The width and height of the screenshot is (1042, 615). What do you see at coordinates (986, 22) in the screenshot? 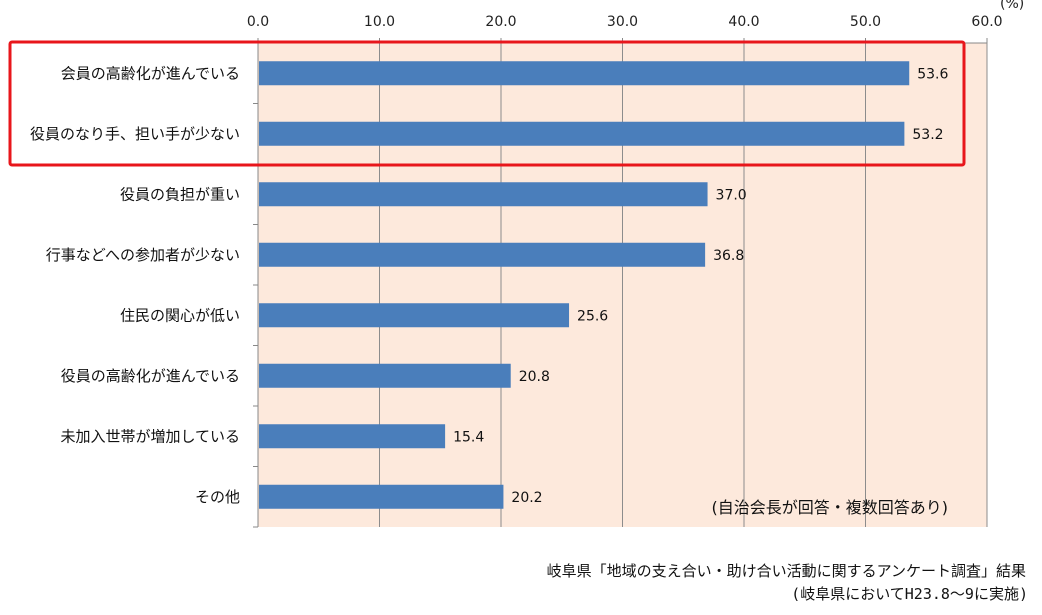
I see `x-tick-label: 60.0` at bounding box center [986, 22].